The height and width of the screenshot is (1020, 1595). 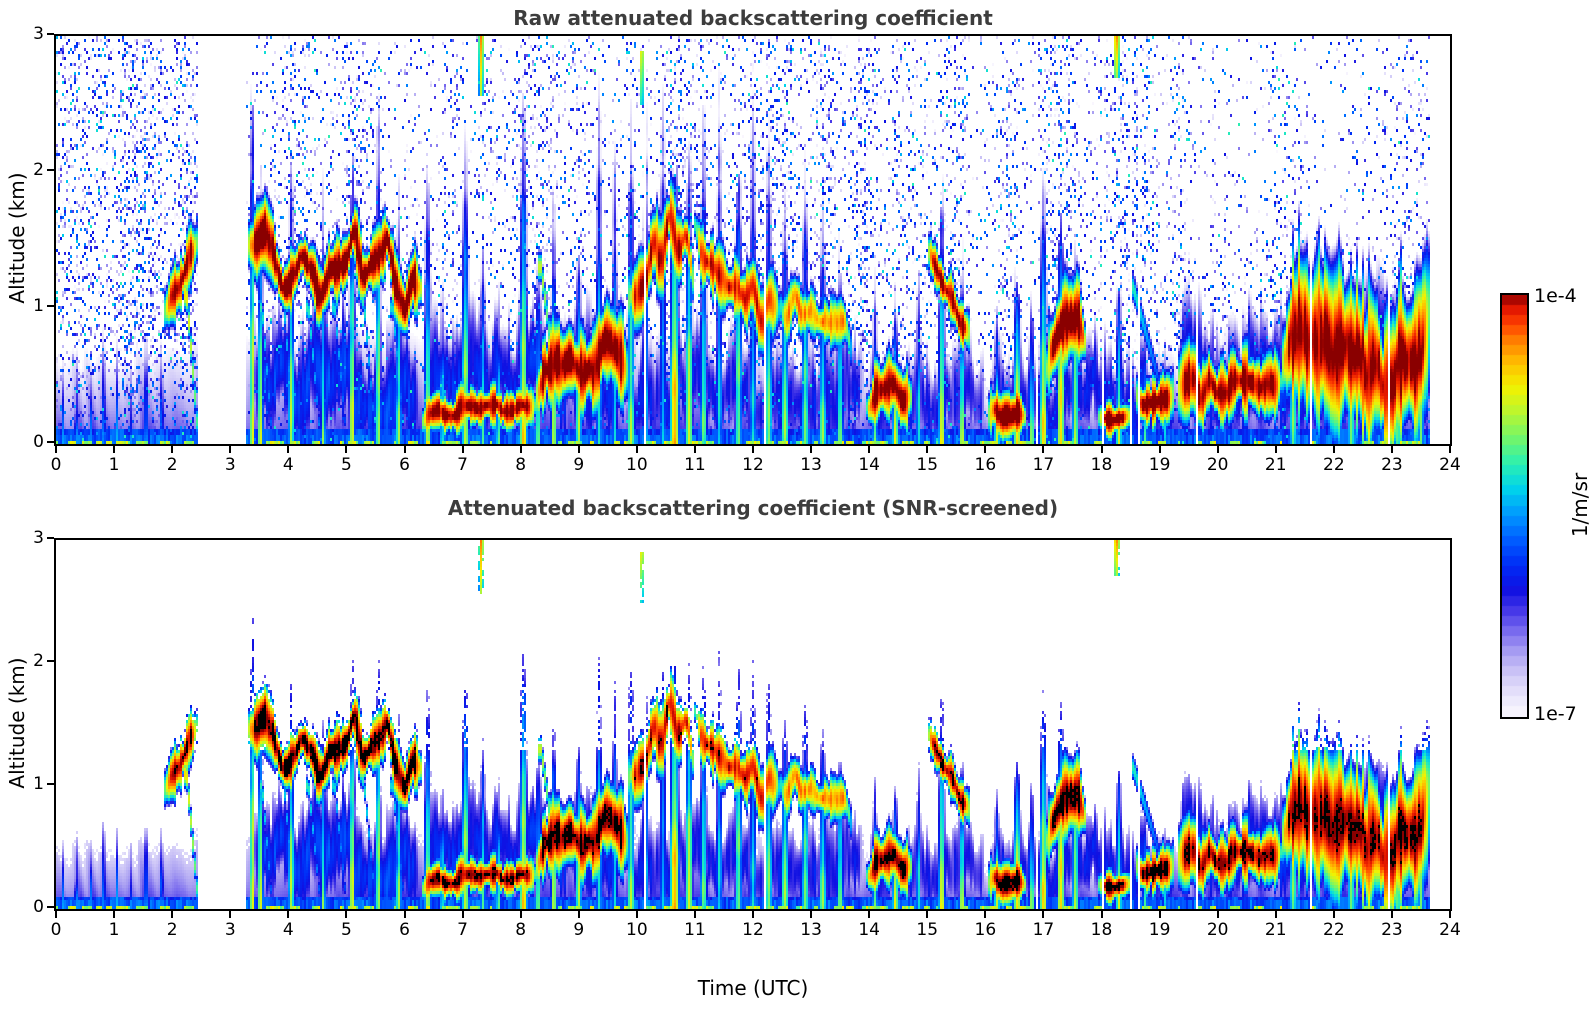 What do you see at coordinates (1555, 296) in the screenshot?
I see `colorbar-max-label: 1e-4` at bounding box center [1555, 296].